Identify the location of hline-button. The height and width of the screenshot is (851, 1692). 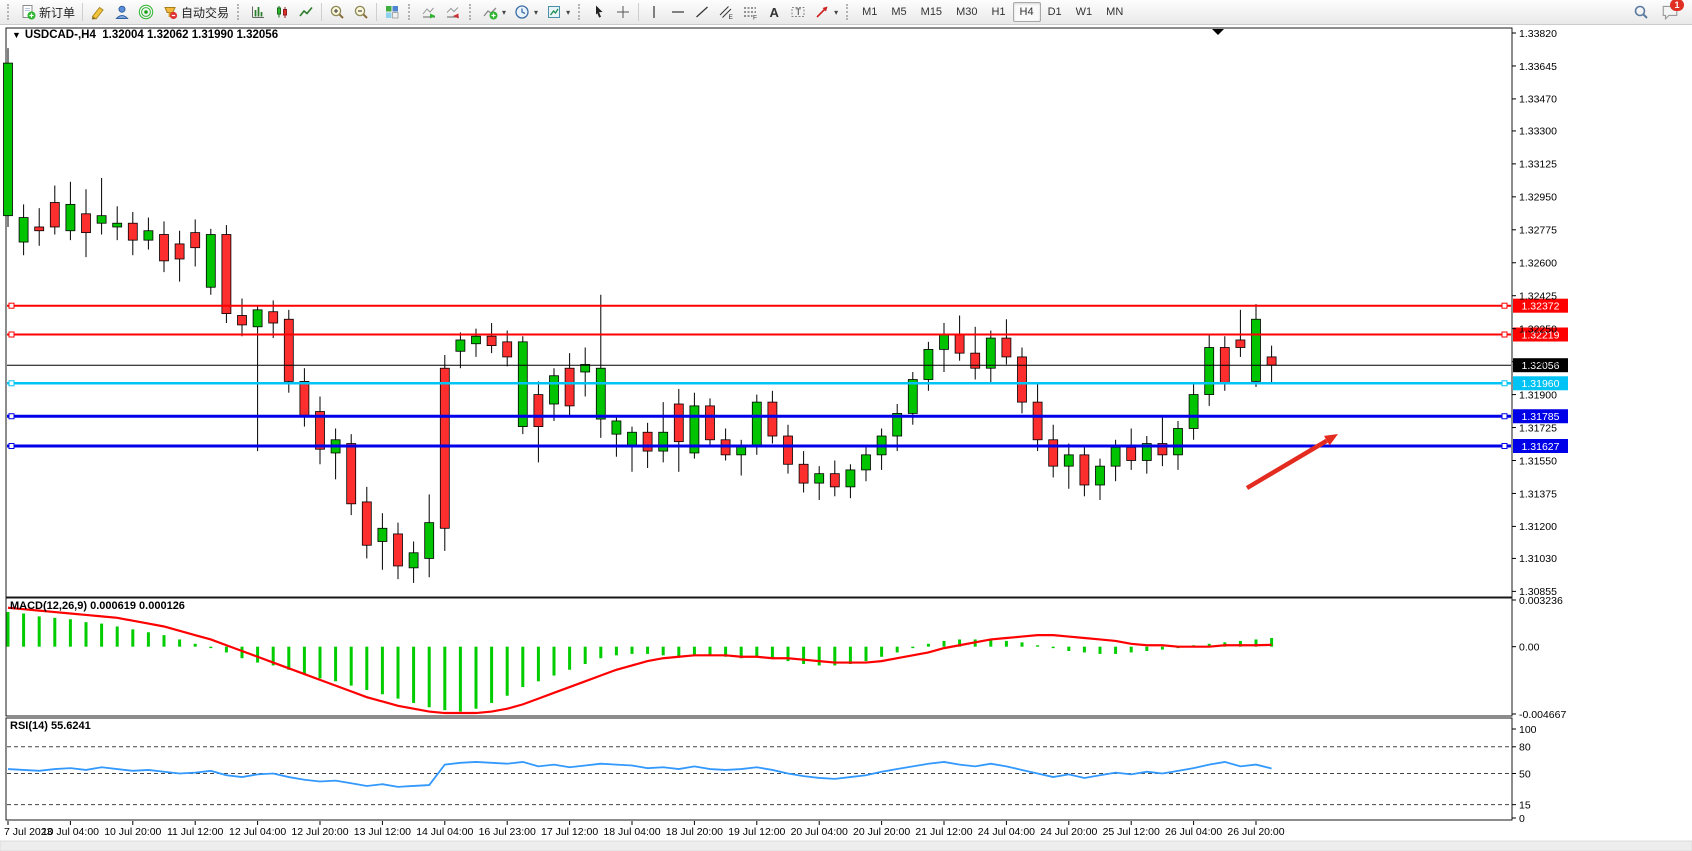
(678, 12).